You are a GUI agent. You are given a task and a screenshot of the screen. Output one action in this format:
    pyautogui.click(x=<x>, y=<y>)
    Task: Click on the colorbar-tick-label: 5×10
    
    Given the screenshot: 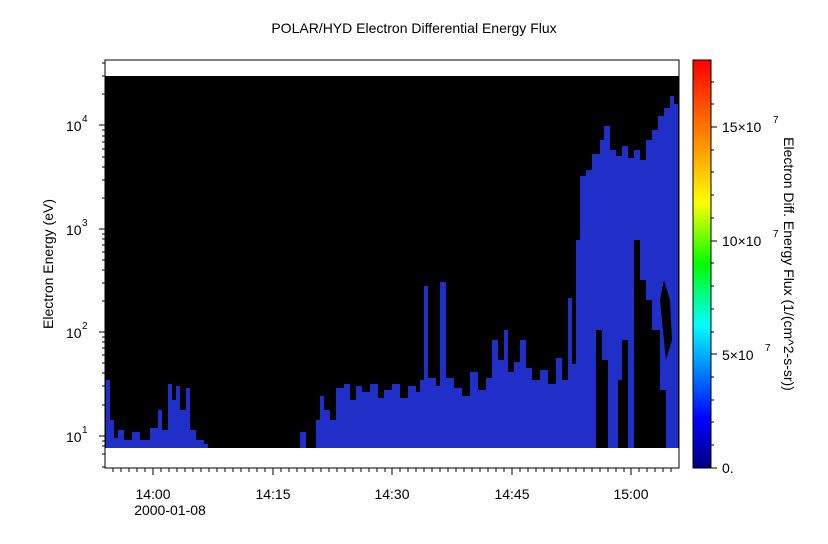 What is the action you would take?
    pyautogui.click(x=738, y=355)
    